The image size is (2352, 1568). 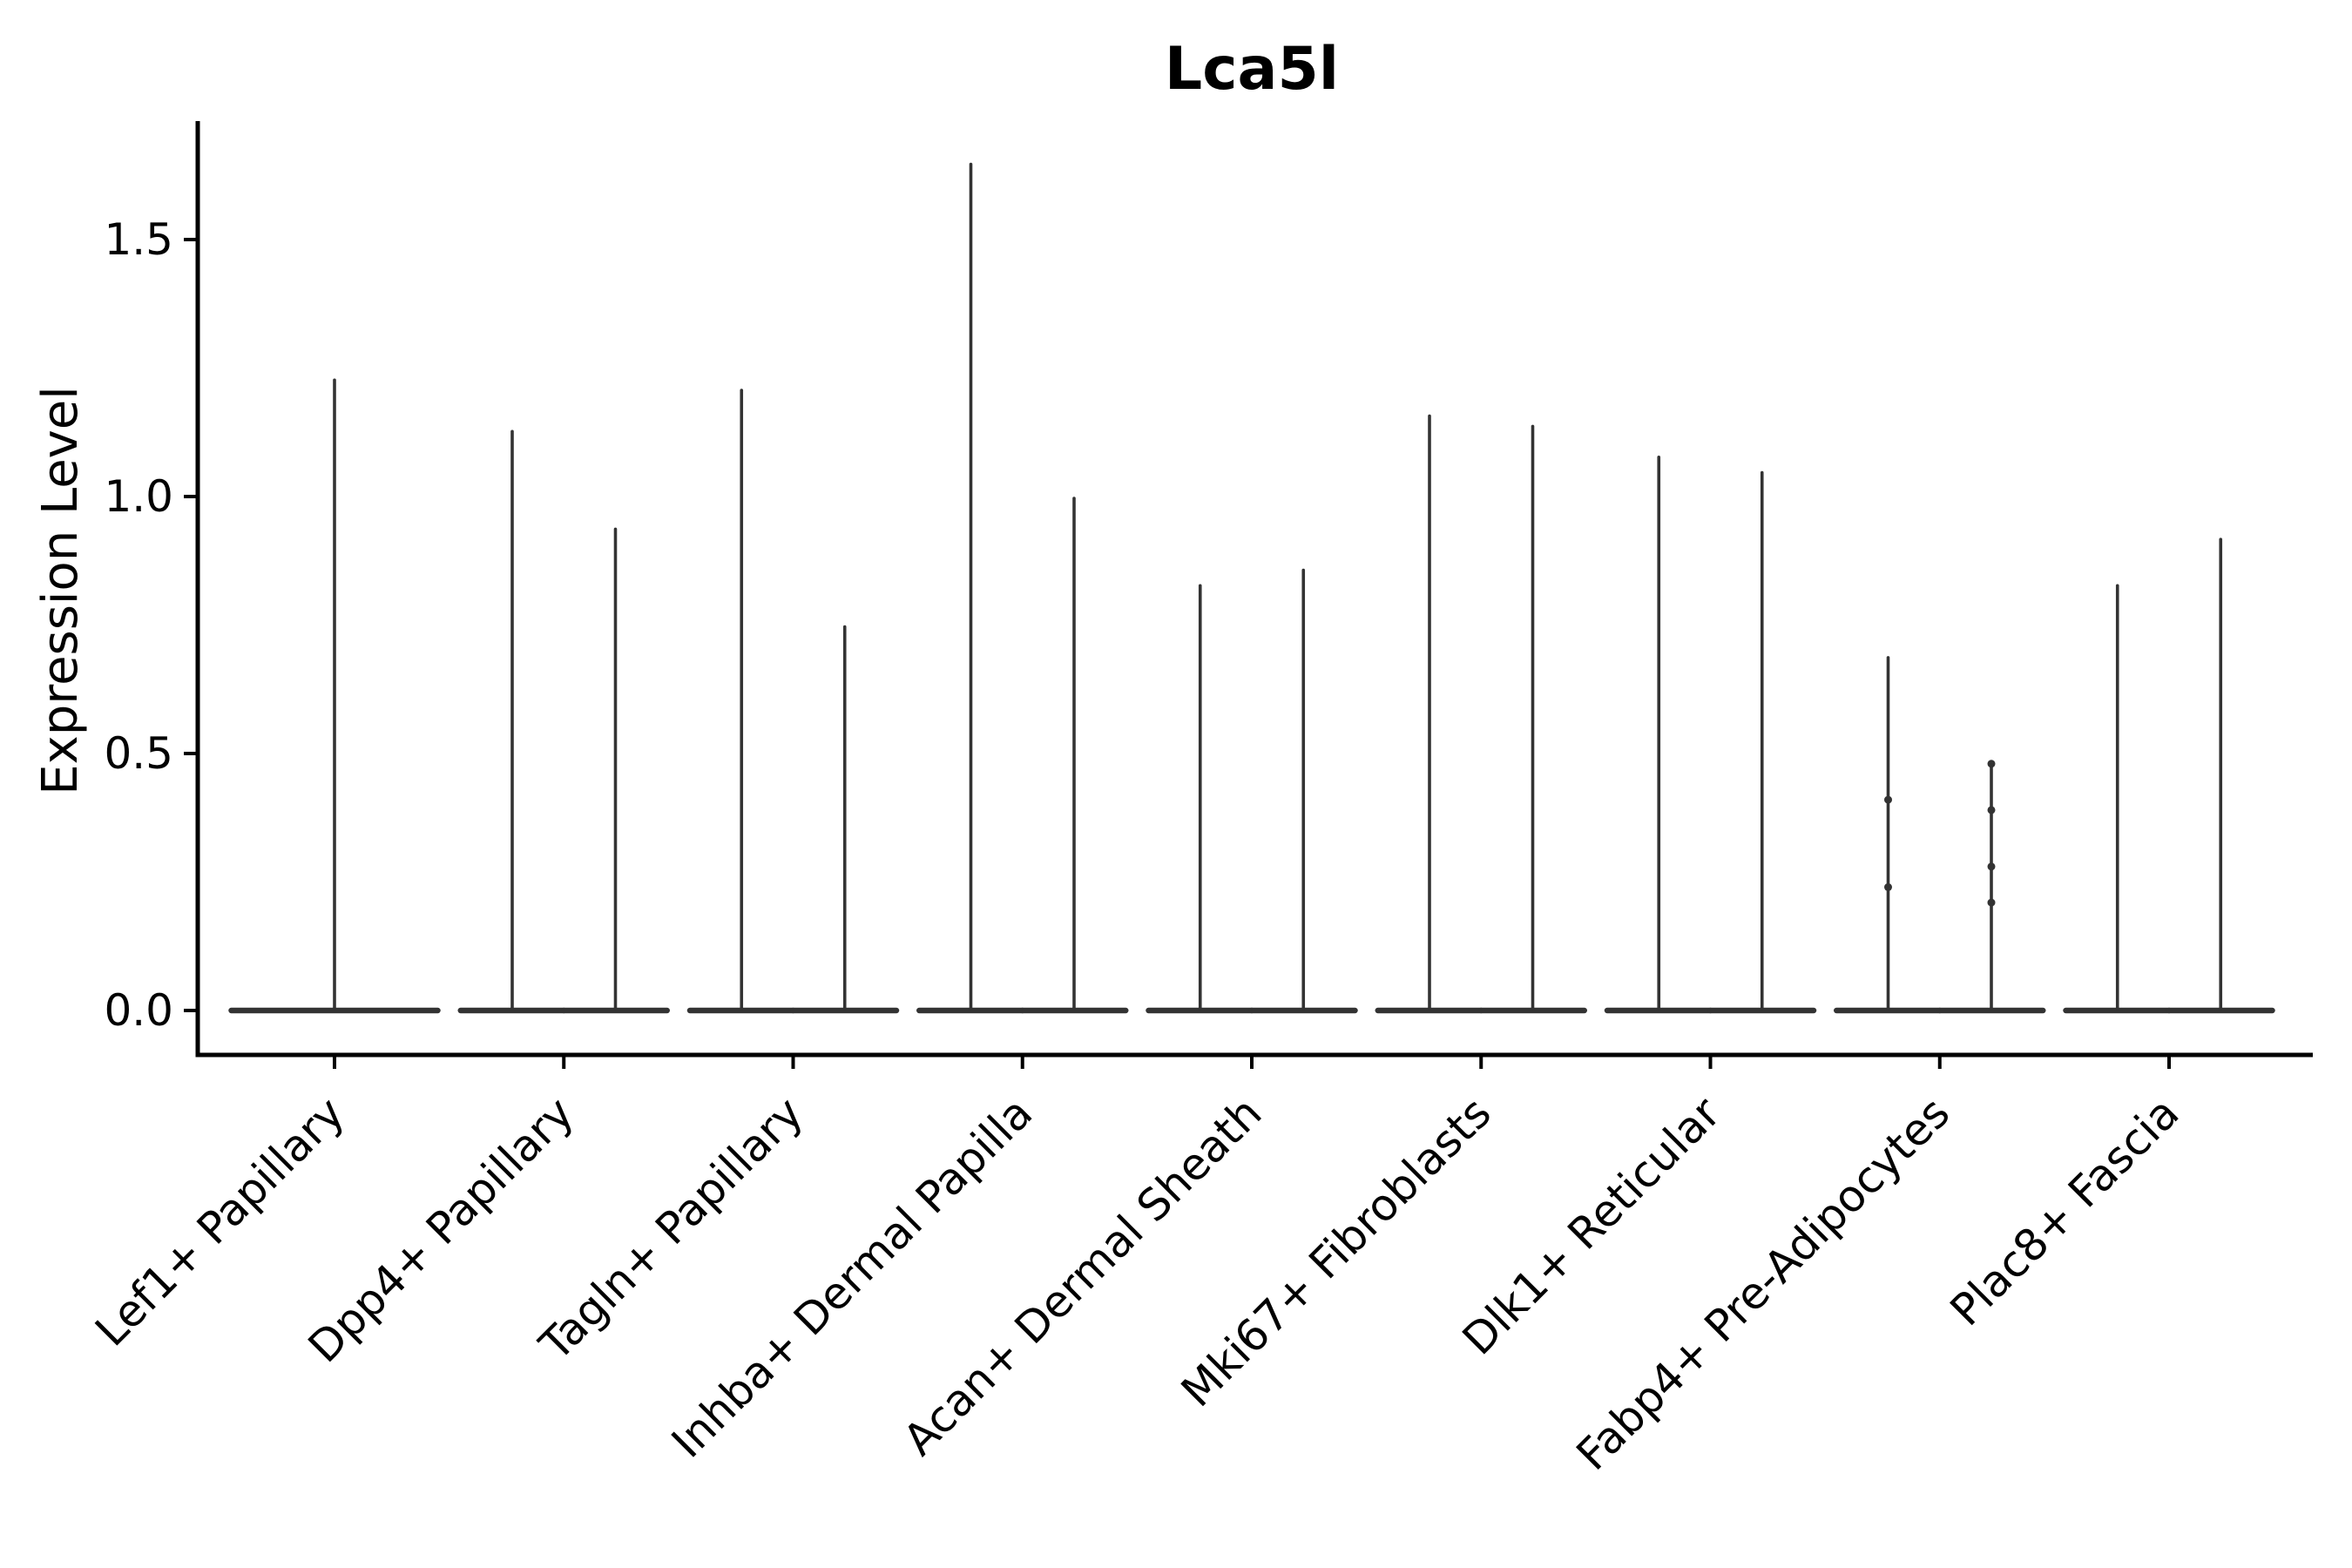 I want to click on y-tick-label: 1.0, so click(x=138, y=496).